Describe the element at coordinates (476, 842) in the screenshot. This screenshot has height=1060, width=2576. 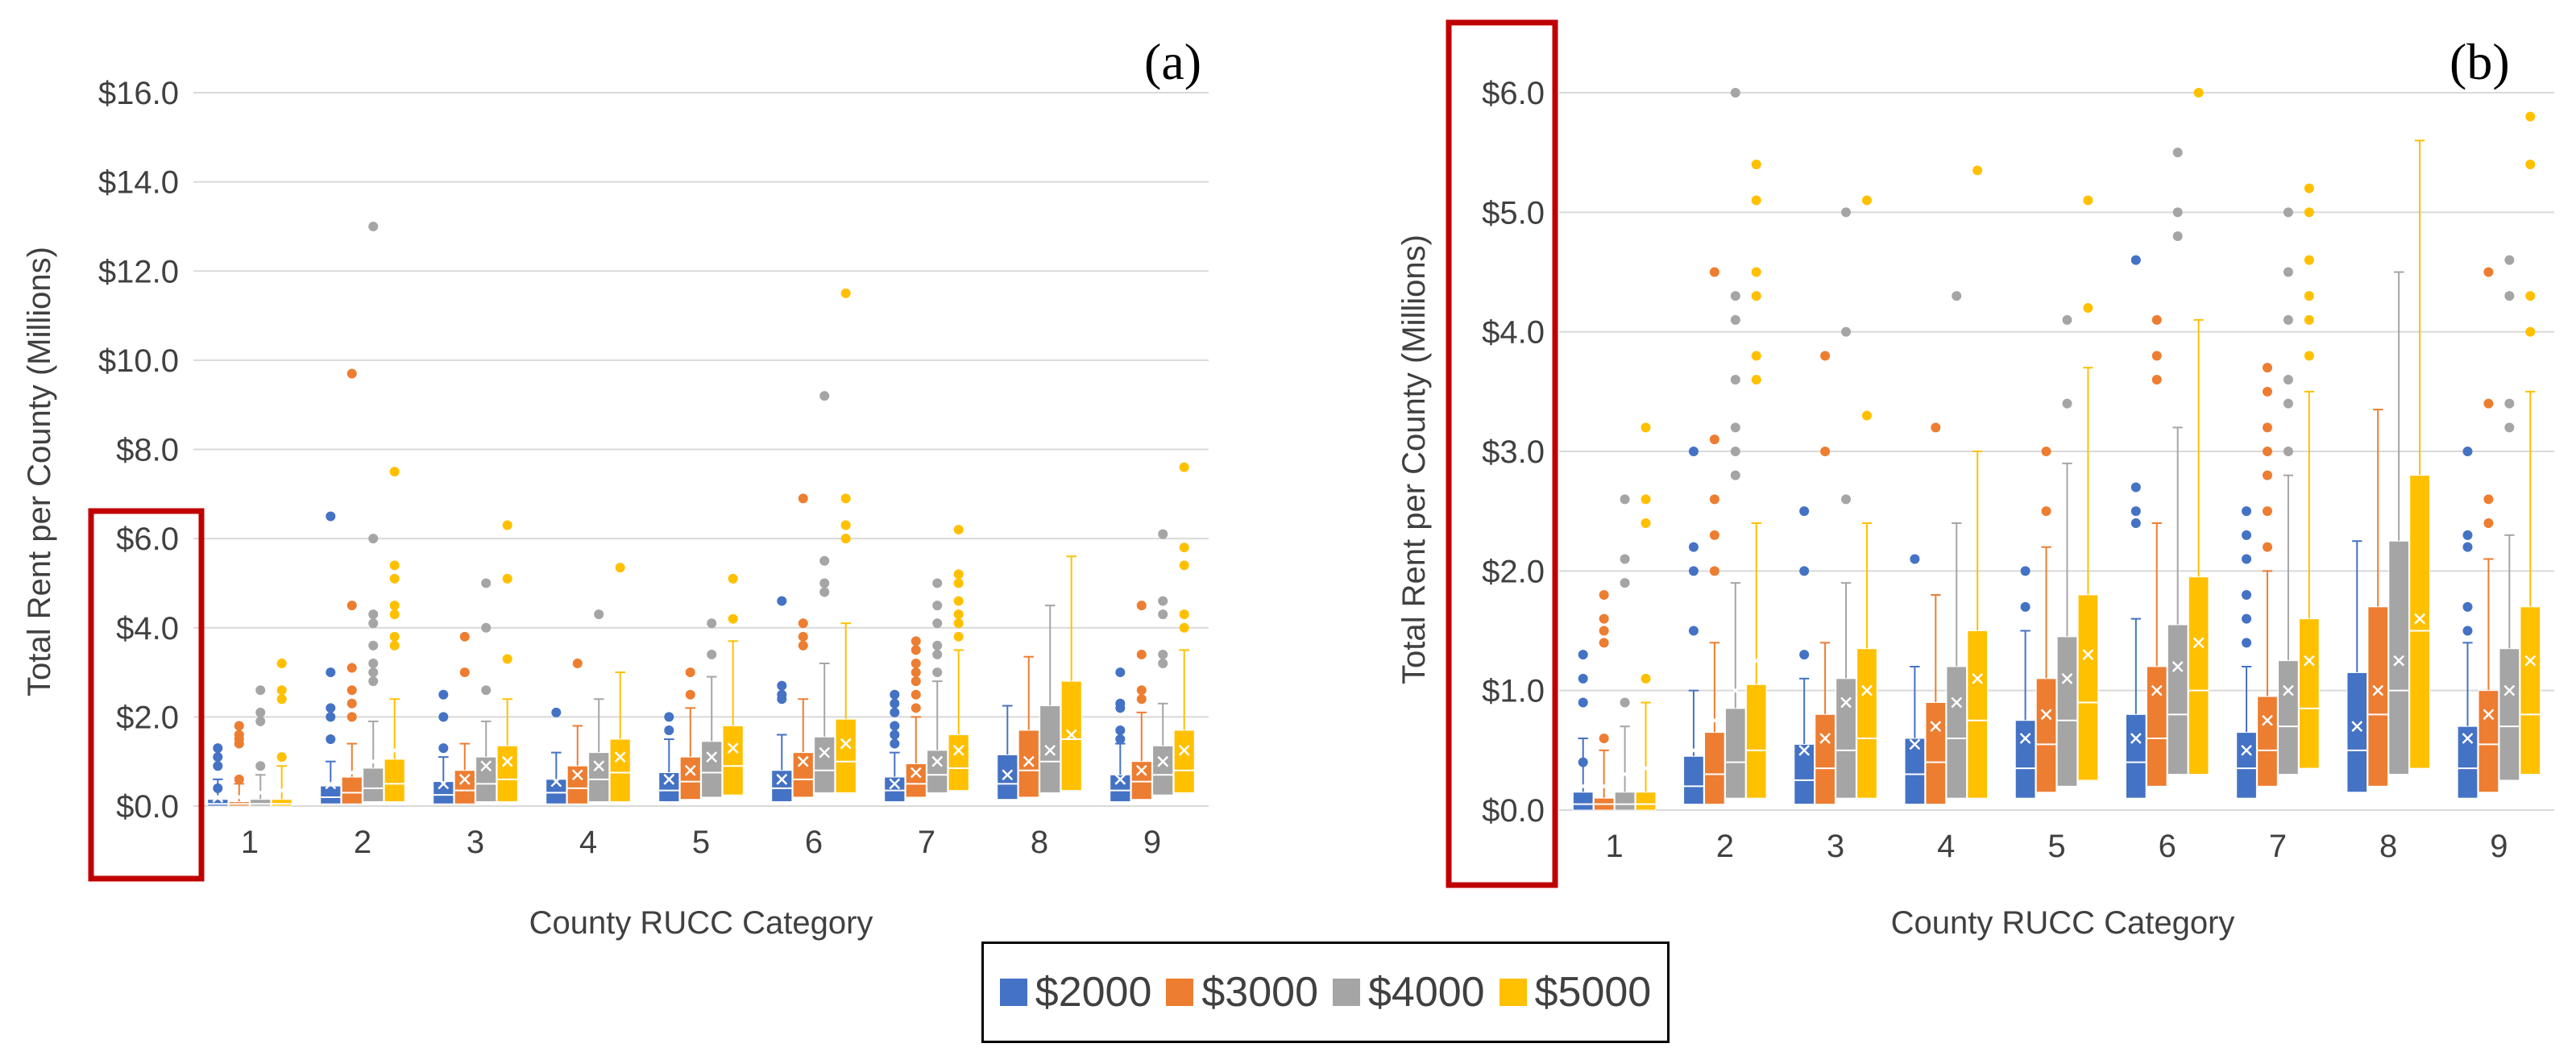
I see `x-tick-label: 3` at that location.